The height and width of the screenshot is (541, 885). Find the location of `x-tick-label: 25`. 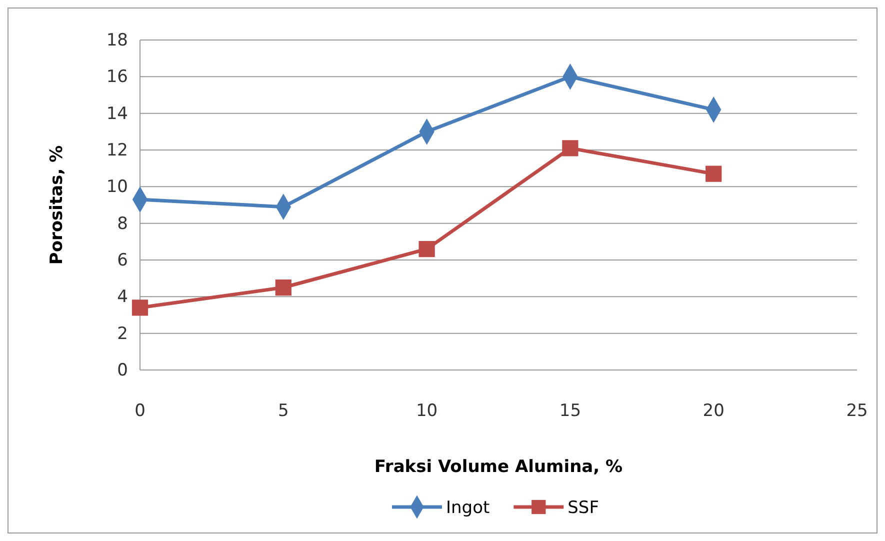

x-tick-label: 25 is located at coordinates (857, 411).